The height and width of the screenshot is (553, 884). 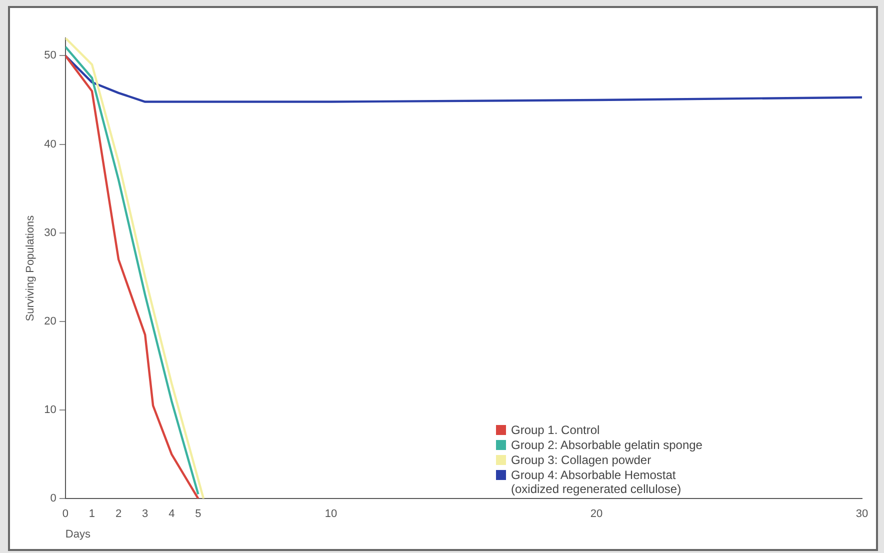 I want to click on y-tick-label: 20, so click(x=50, y=321).